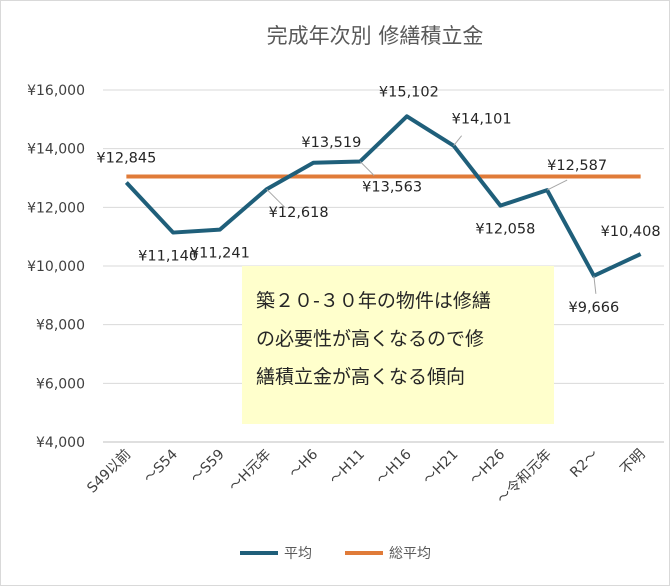  What do you see at coordinates (594, 308) in the screenshot?
I see `data-label: ¥9,666` at bounding box center [594, 308].